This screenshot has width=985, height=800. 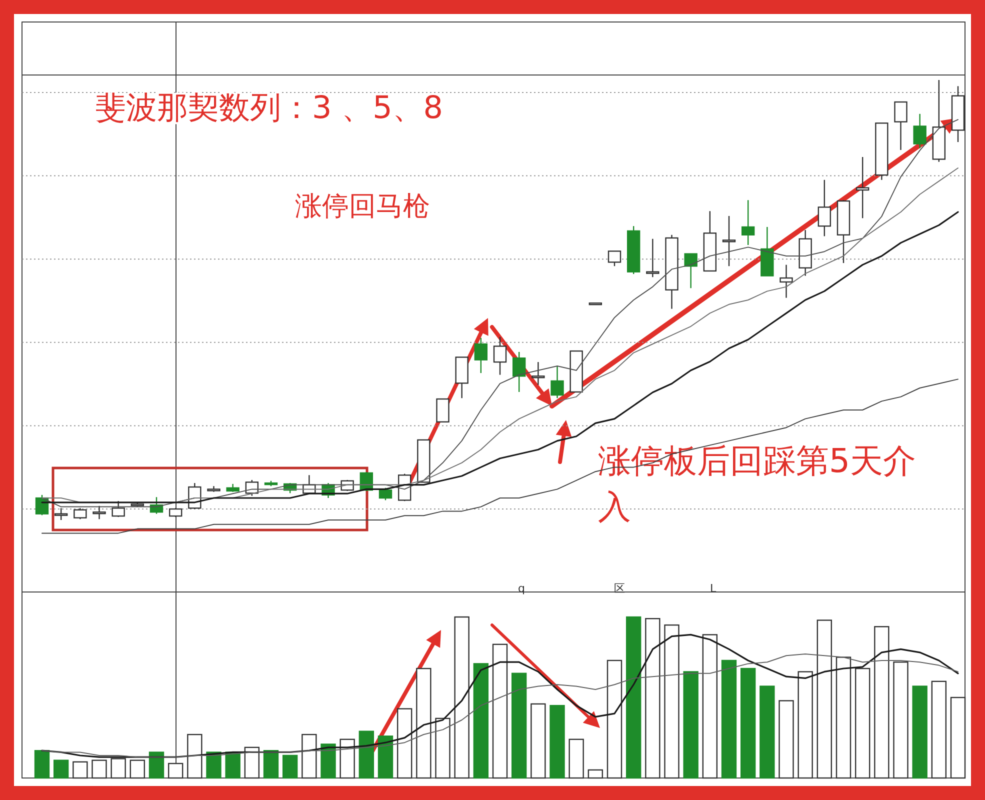 I want to click on text: q, so click(x=521, y=588).